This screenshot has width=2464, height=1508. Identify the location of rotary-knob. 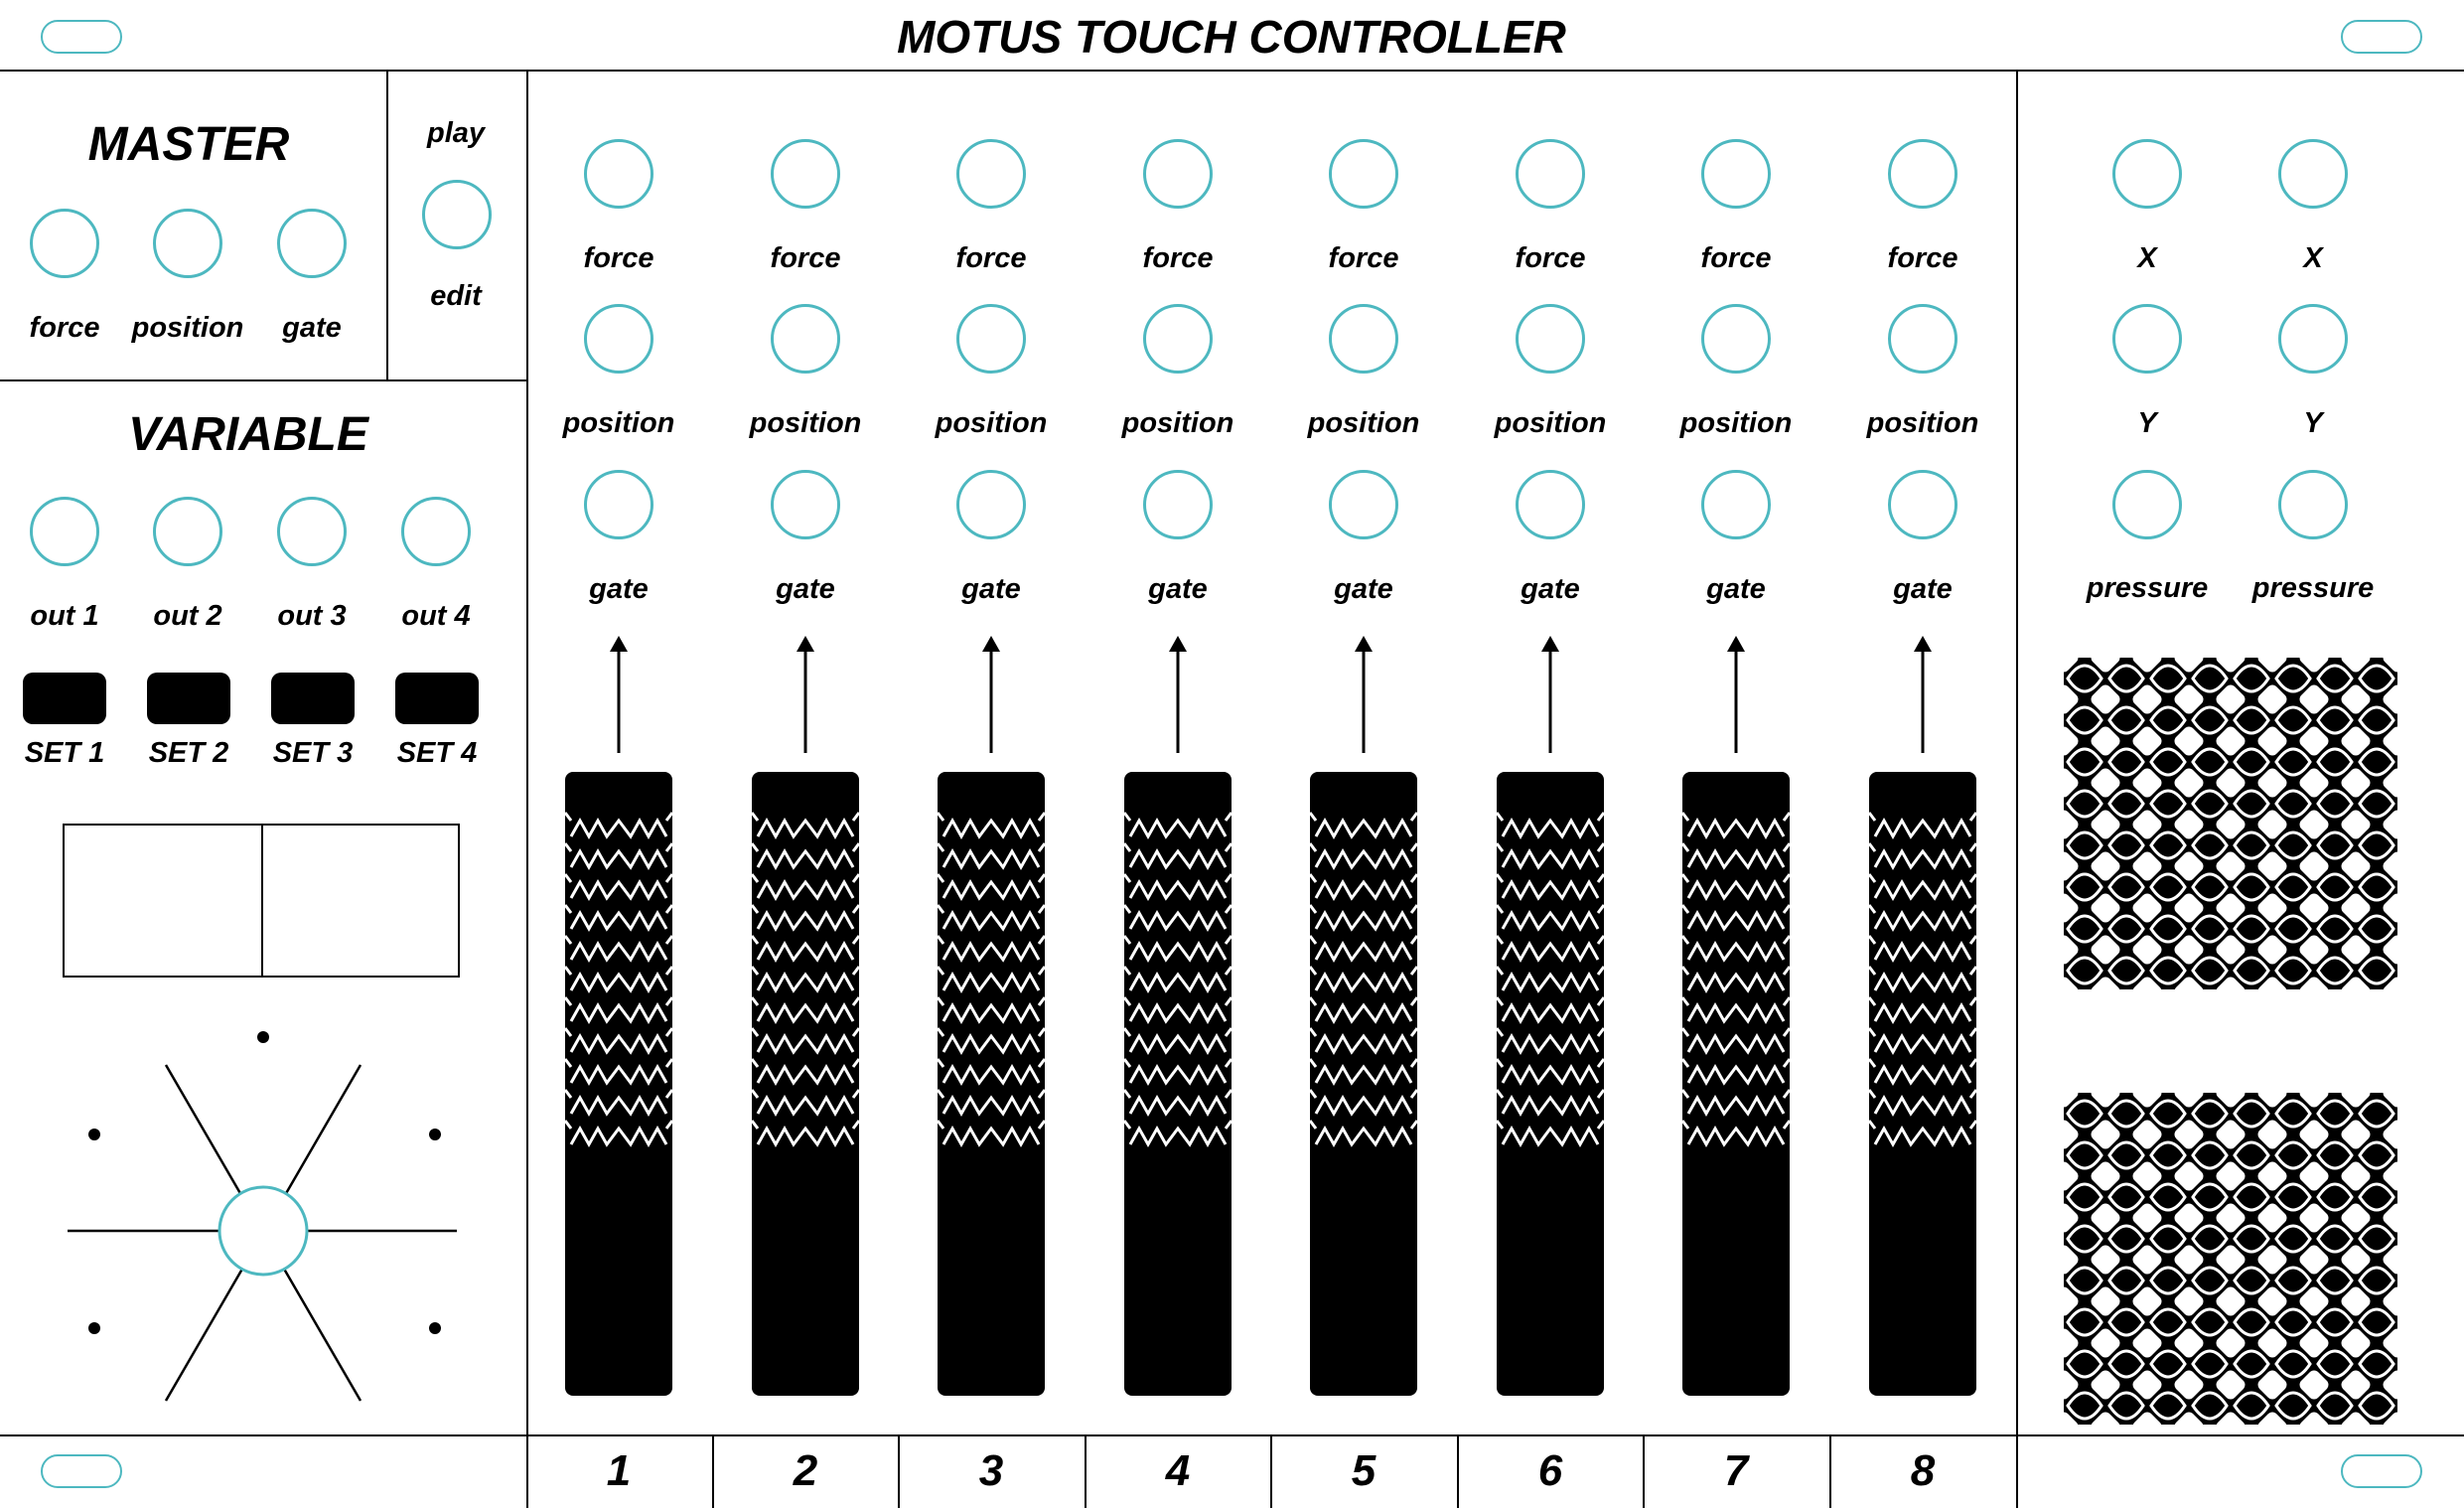
(263, 1231).